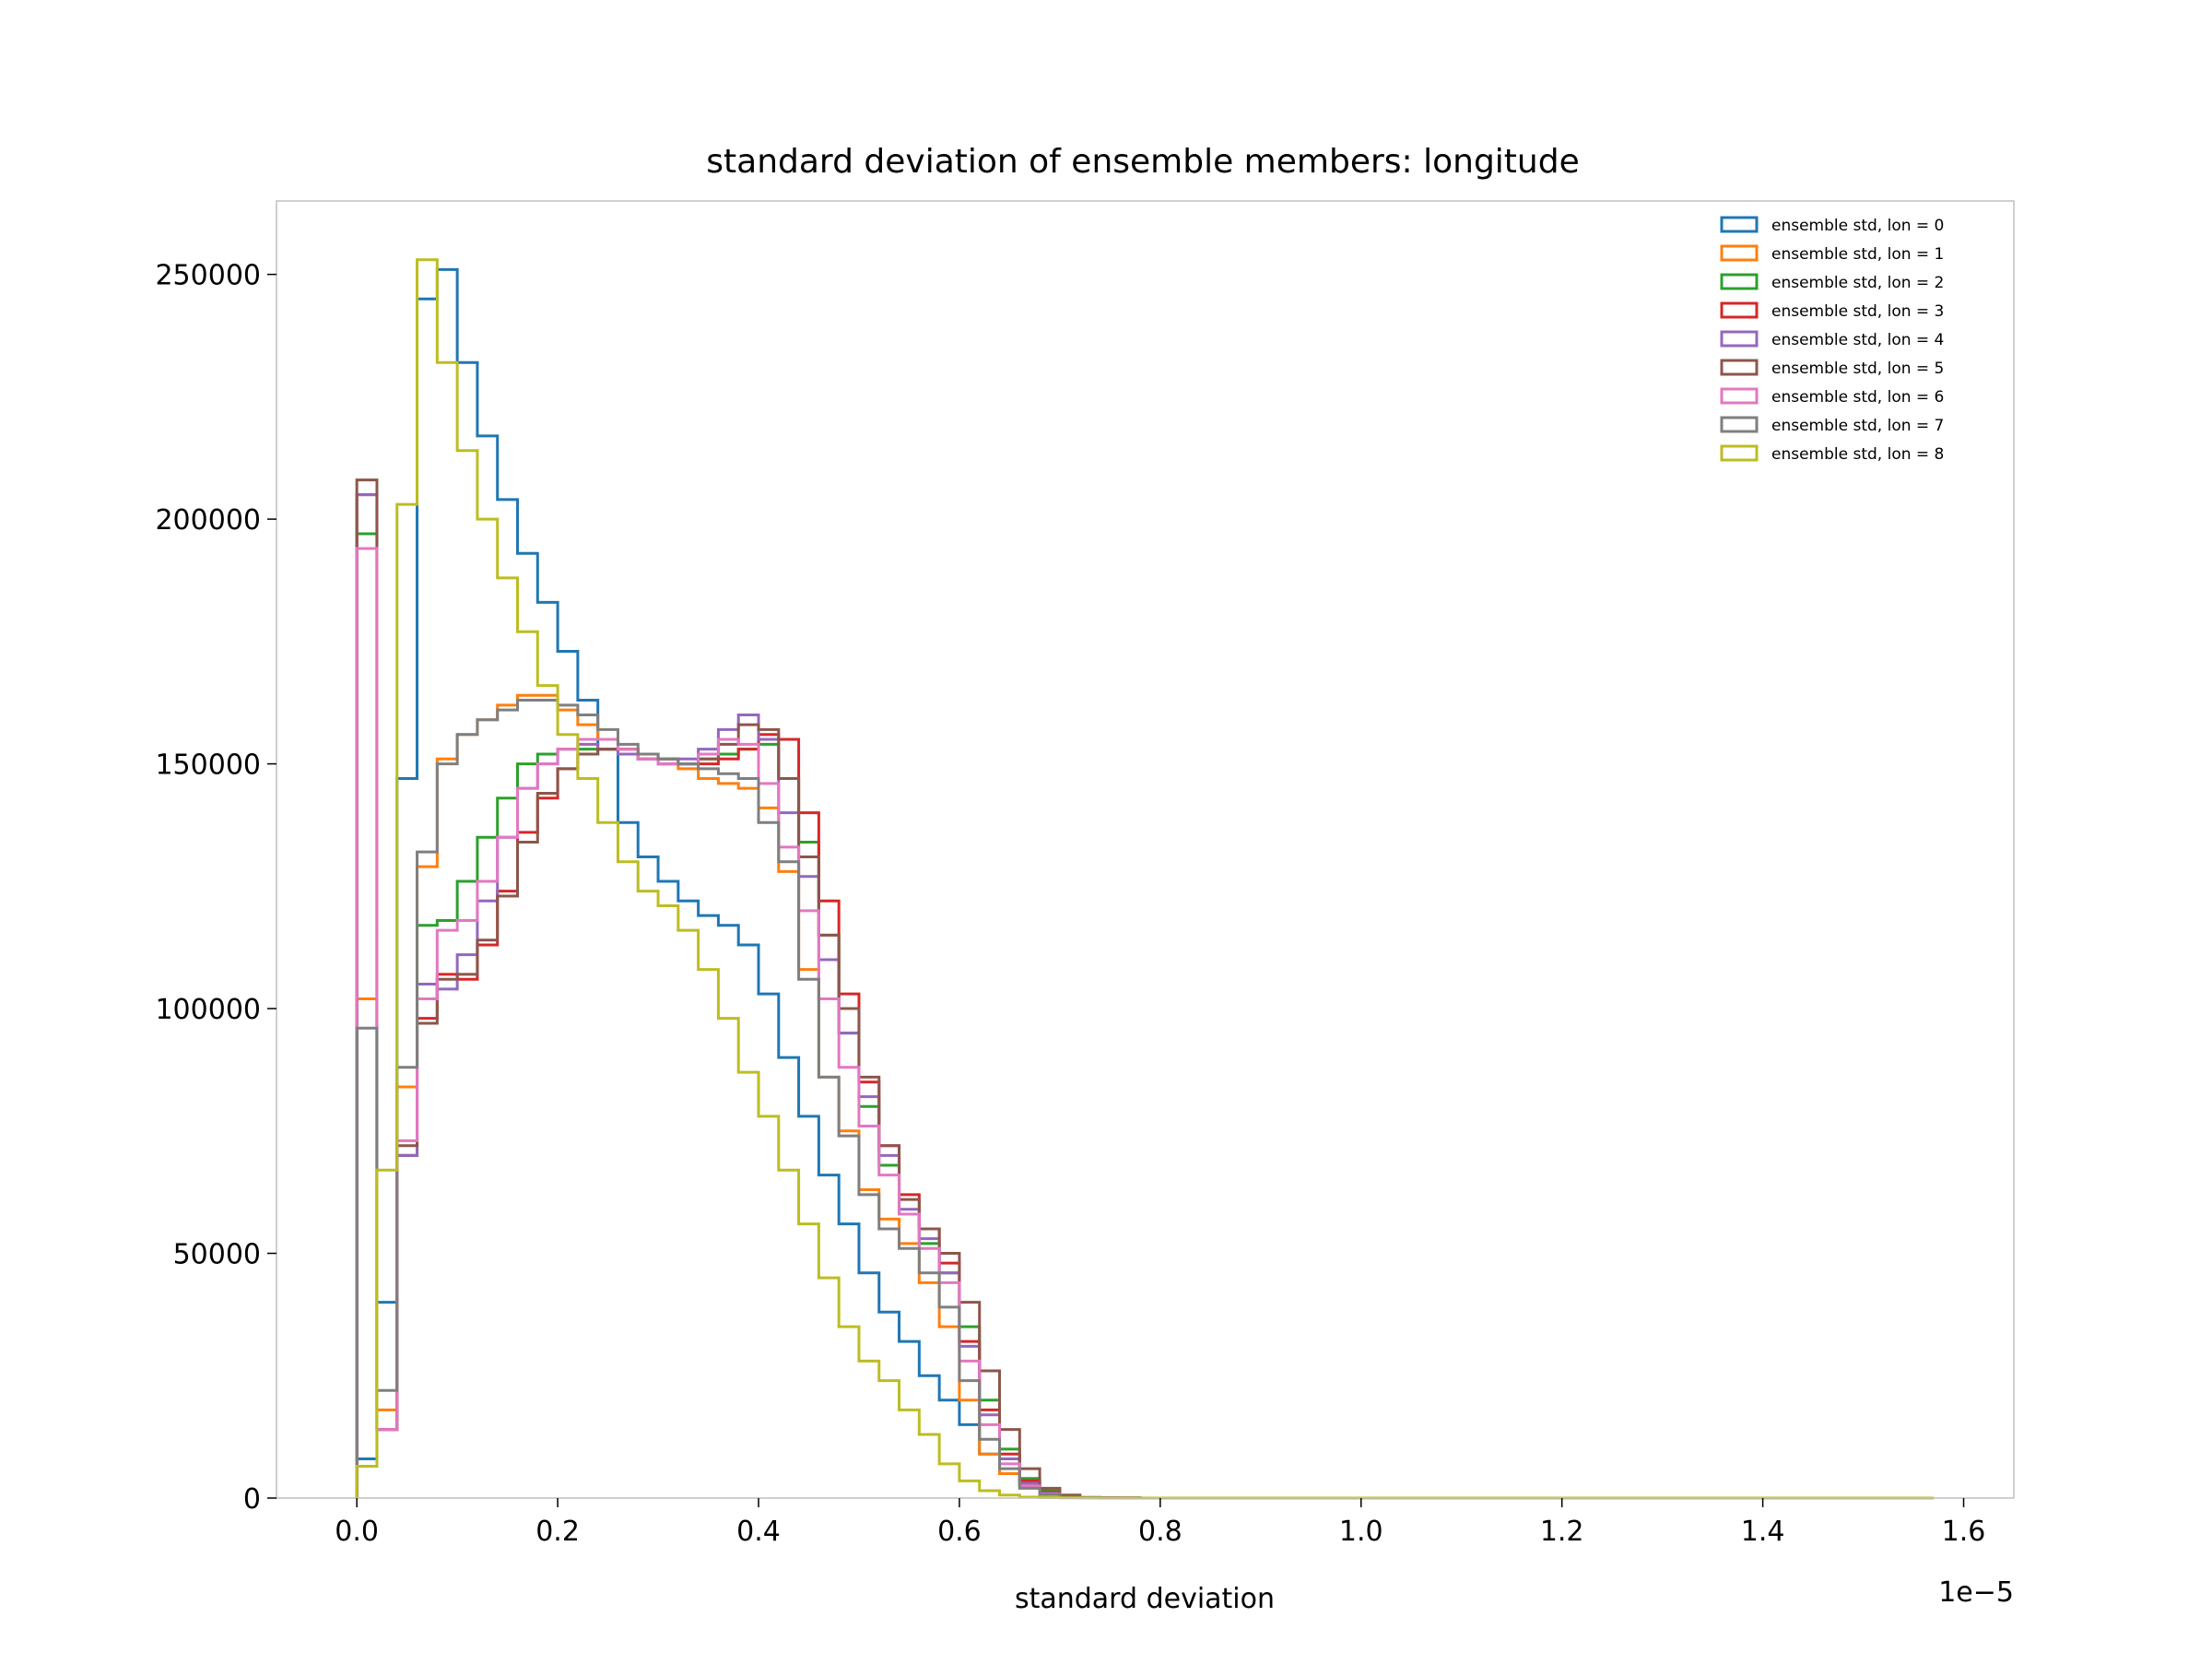 The image size is (2212, 1664). I want to click on y-tick-label: 50000, so click(217, 1255).